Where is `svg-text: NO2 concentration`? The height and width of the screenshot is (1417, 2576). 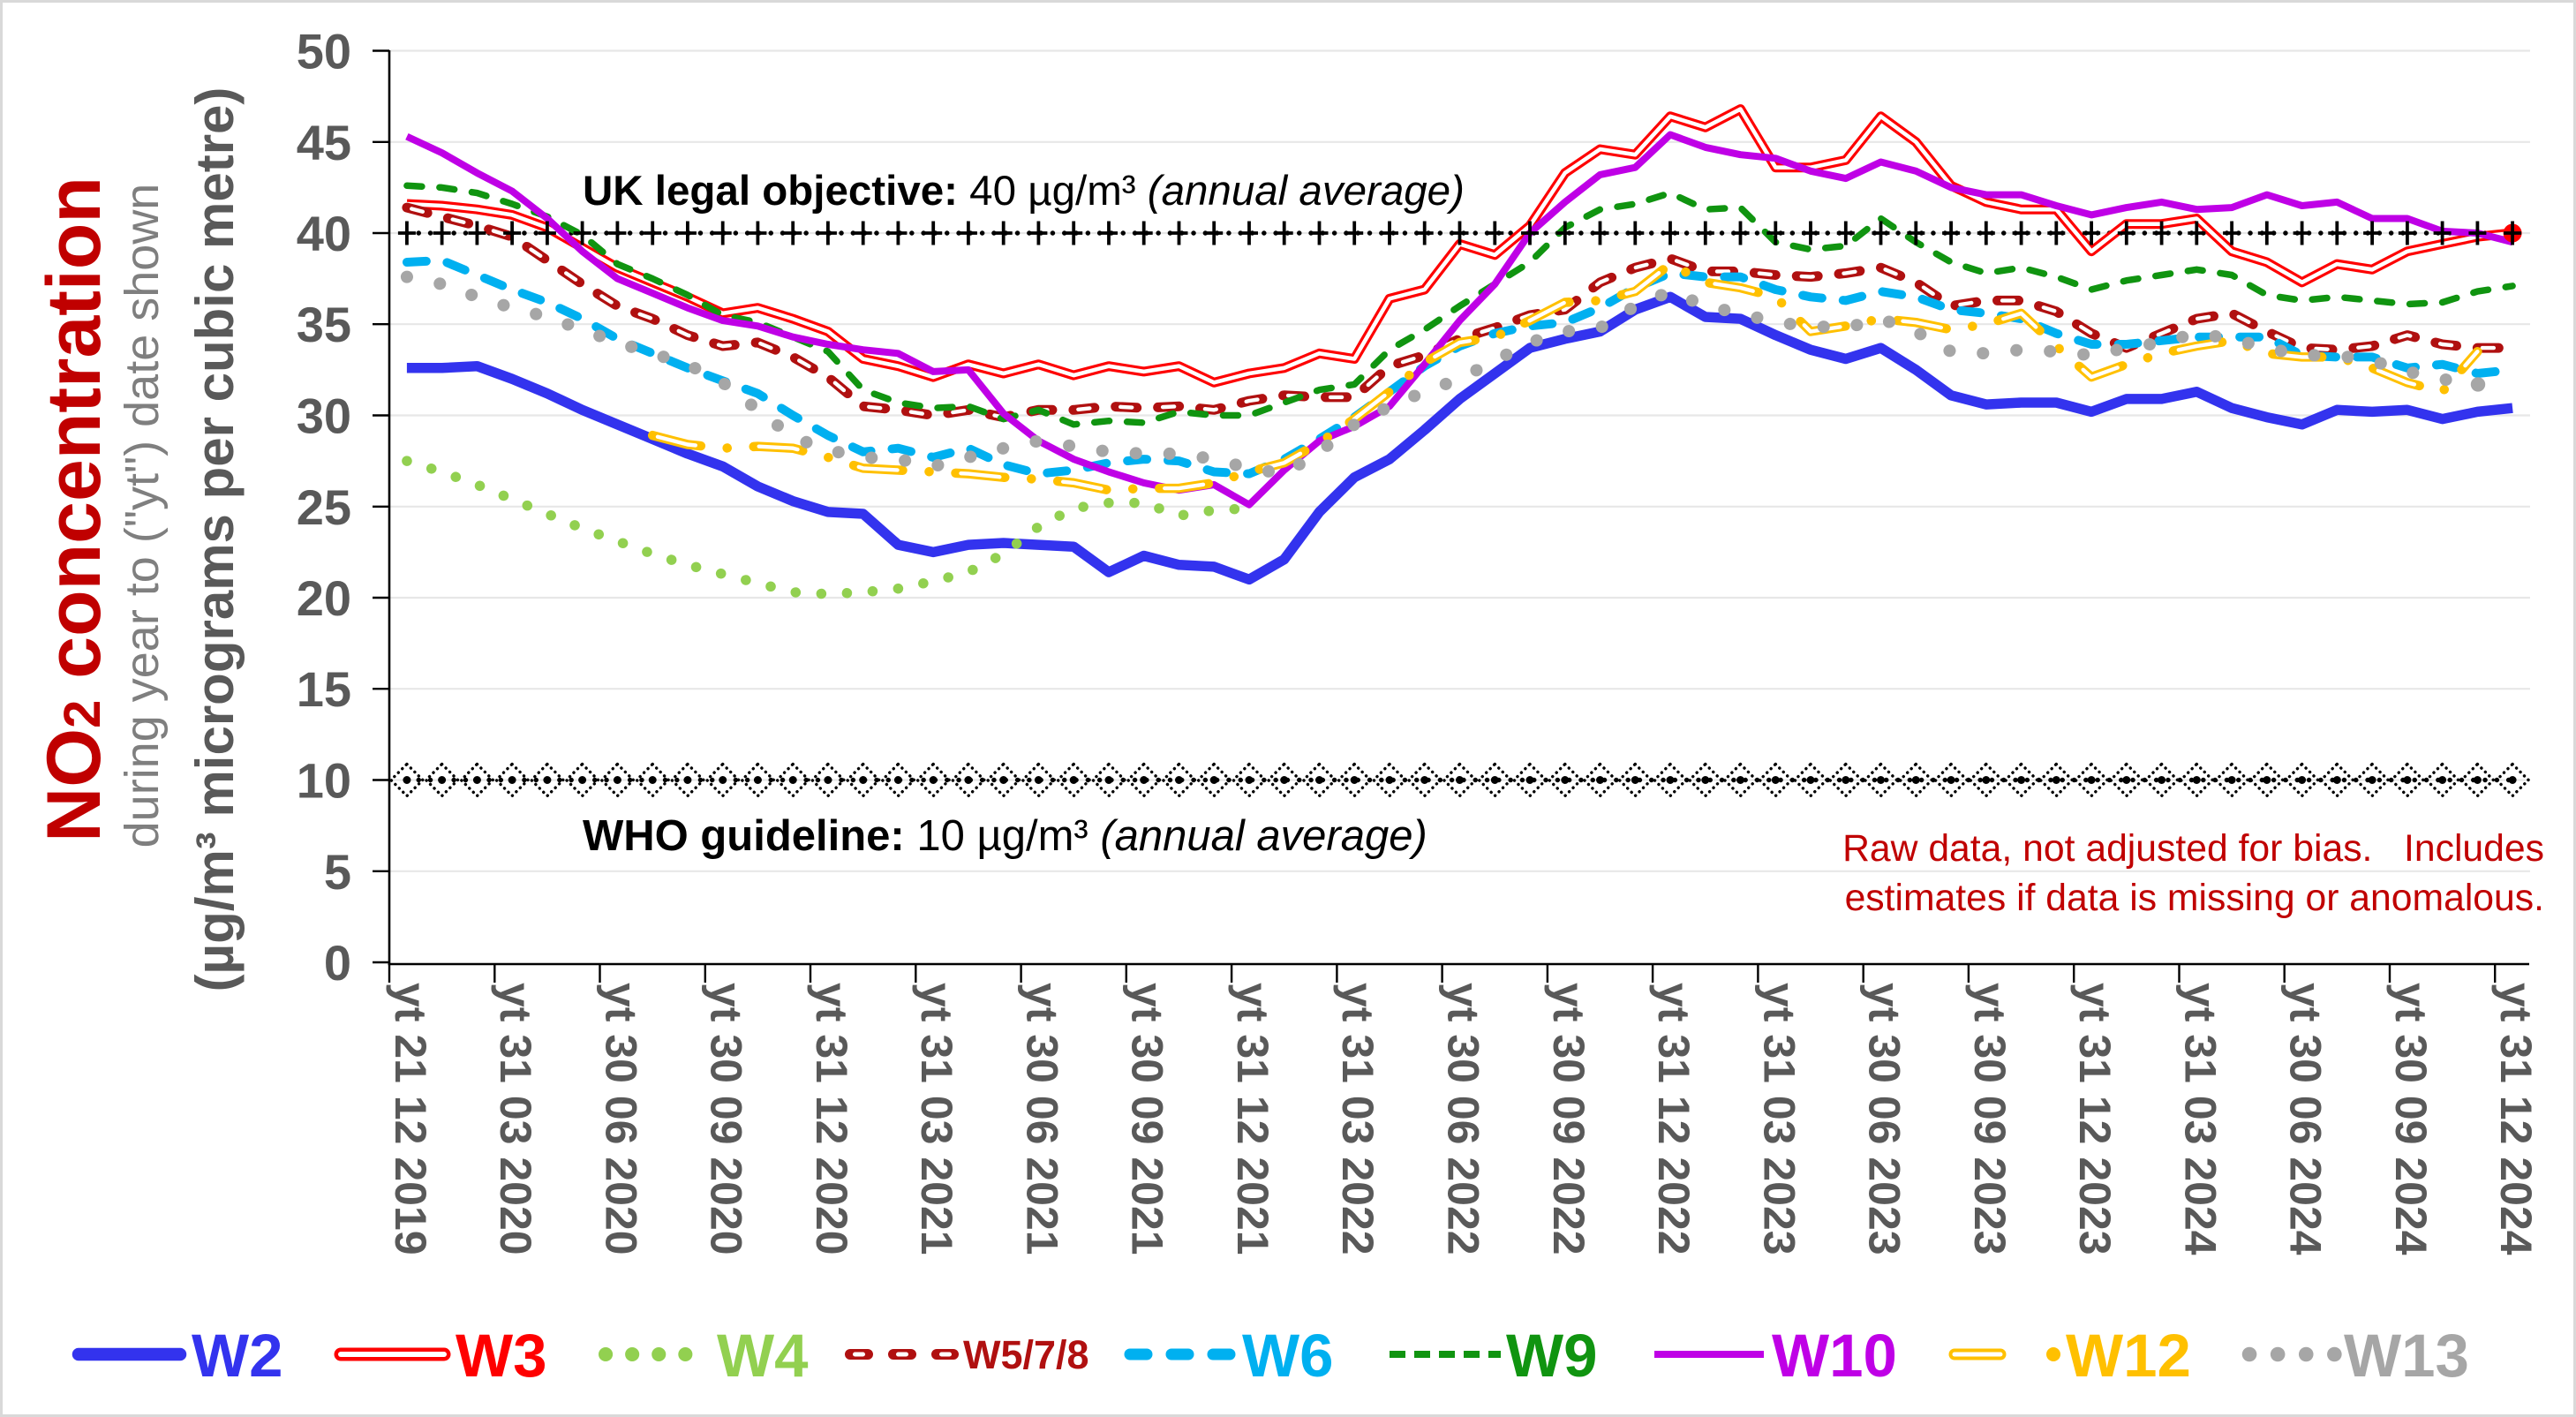
svg-text: NO2 concentration is located at coordinates (75, 510).